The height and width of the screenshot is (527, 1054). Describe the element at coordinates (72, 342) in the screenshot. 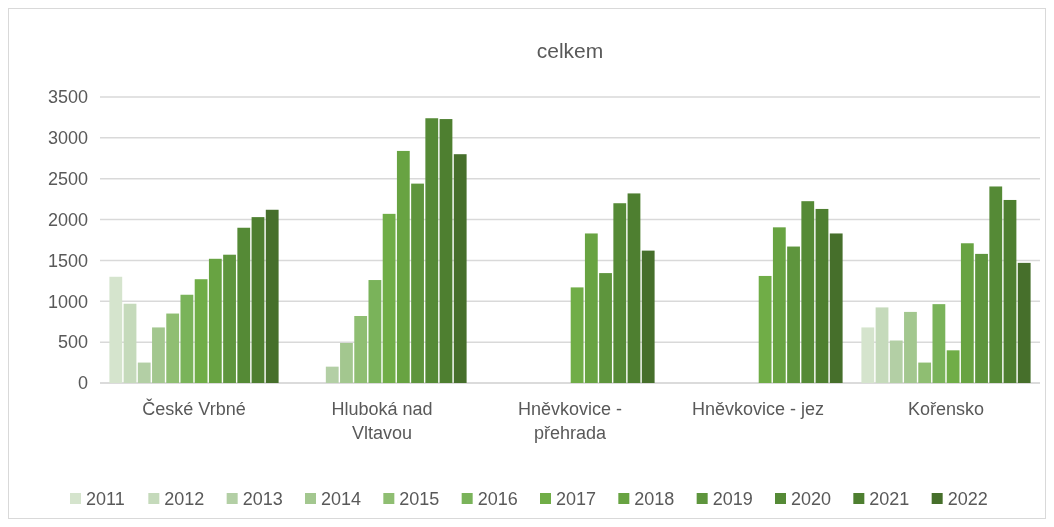

I see `y-tick-label: 500` at that location.